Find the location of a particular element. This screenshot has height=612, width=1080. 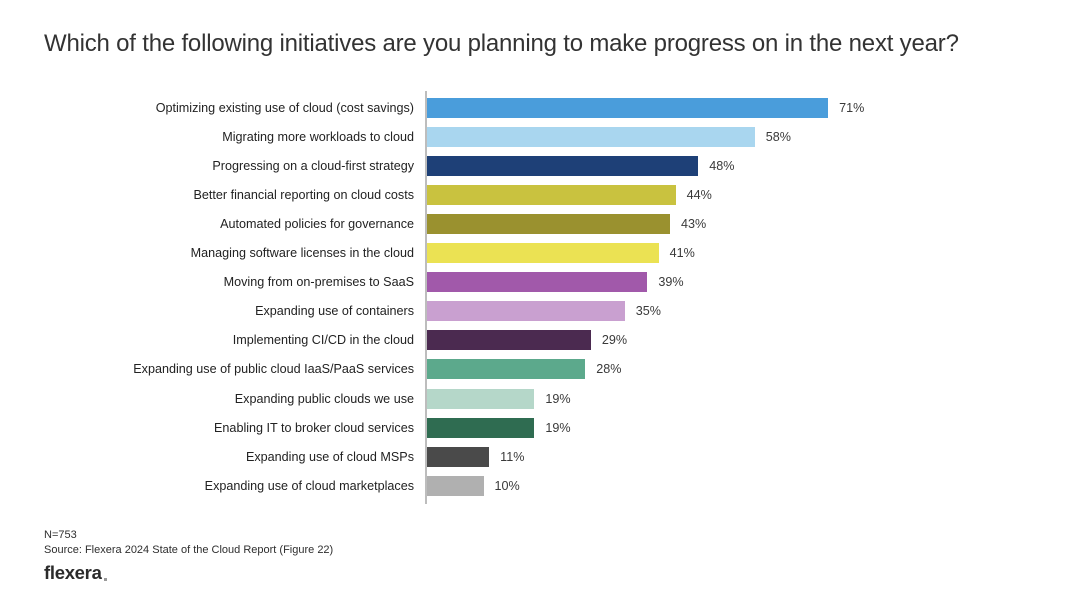

bar-value: 71% is located at coordinates (852, 107).